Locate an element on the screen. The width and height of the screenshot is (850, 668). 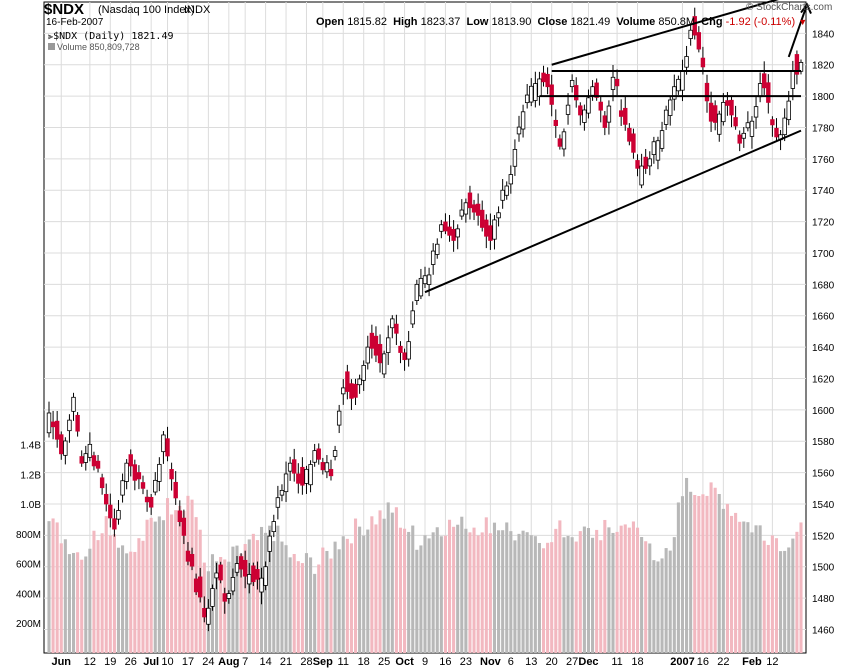
price-tick-label: 1500 is located at coordinates (823, 568).